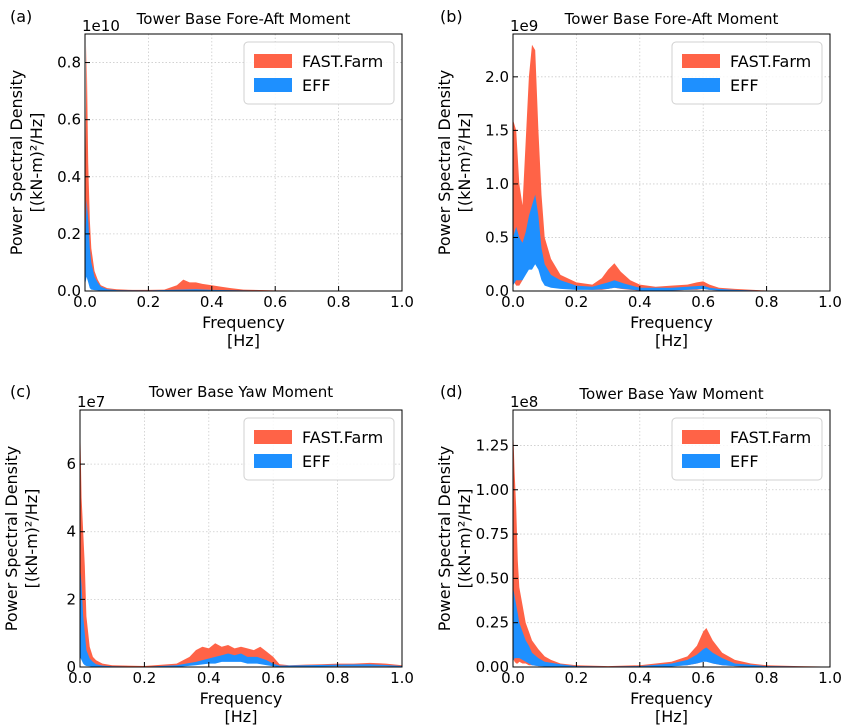  What do you see at coordinates (69, 120) in the screenshot?
I see `y-tick-label: 0.6` at bounding box center [69, 120].